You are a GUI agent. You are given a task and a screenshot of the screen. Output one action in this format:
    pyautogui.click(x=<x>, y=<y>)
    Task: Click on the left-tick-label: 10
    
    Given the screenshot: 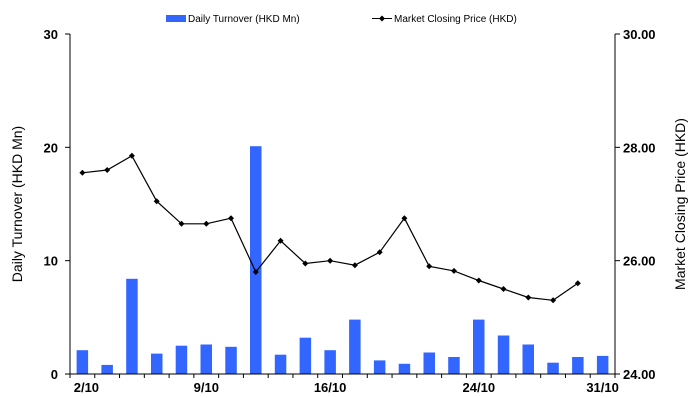 What is the action you would take?
    pyautogui.click(x=51, y=261)
    